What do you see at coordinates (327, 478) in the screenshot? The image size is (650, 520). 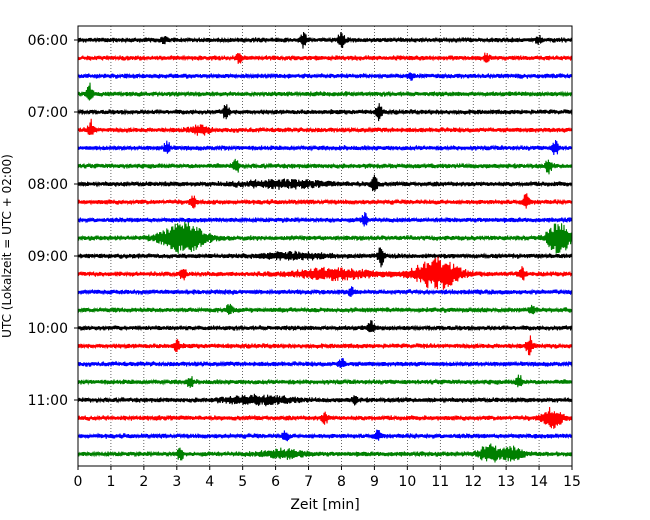 I see `x-axis-ticks: 0 1 2 3 4 5 6 7 8 9 10 11 12 13 14 15` at bounding box center [327, 478].